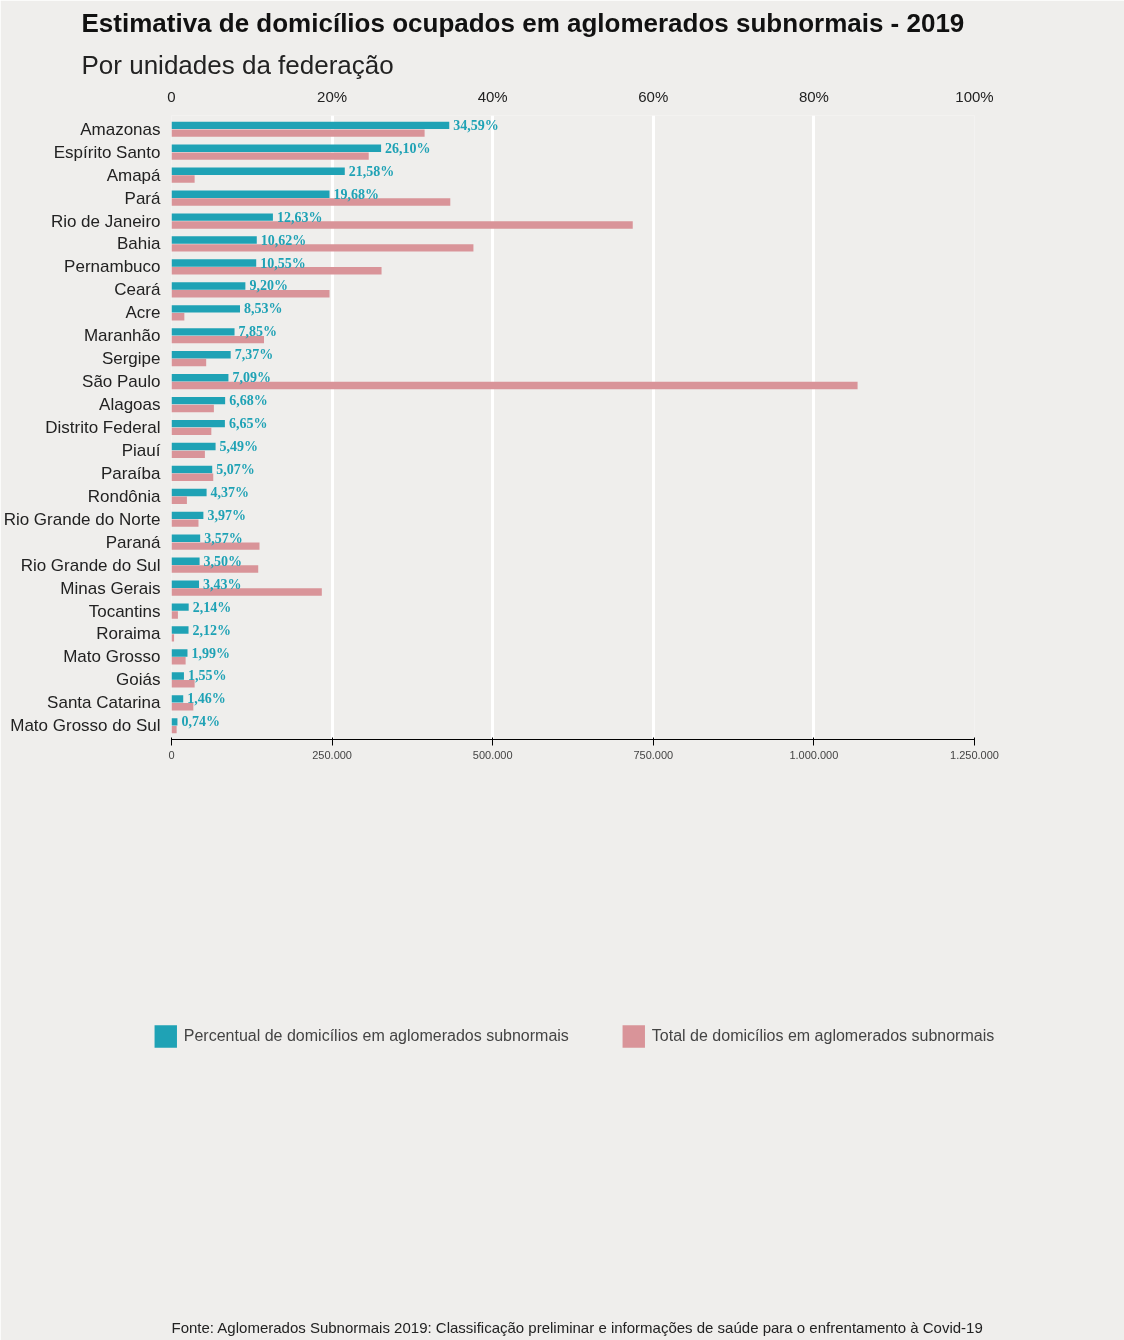 This screenshot has width=1124, height=1340. Describe the element at coordinates (120, 129) in the screenshot. I see `y-tick-label: Amazonas` at that location.